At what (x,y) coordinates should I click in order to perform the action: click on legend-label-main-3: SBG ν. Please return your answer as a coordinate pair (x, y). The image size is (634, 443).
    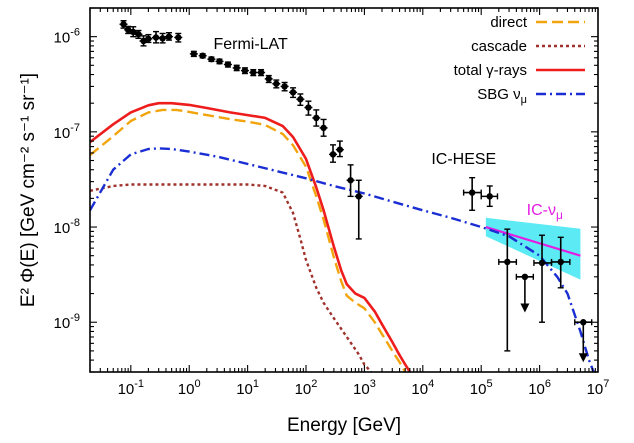
    Looking at the image, I should click on (498, 94).